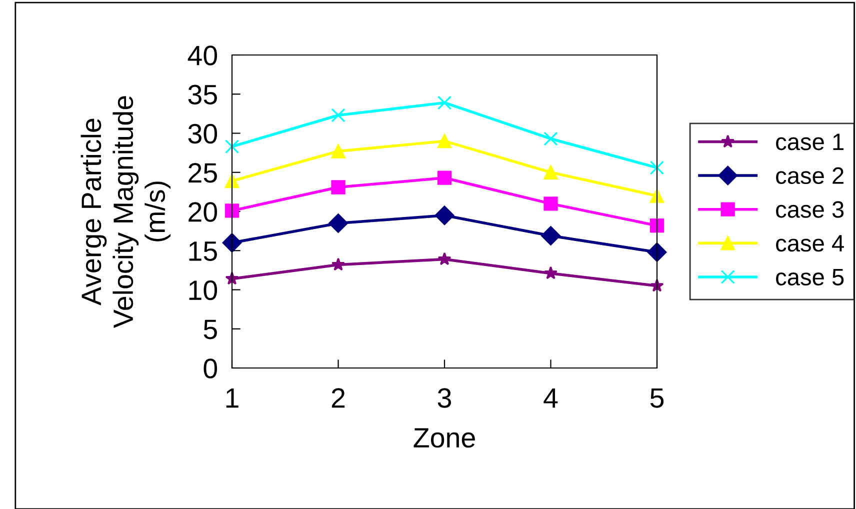  What do you see at coordinates (810, 142) in the screenshot?
I see `legend-label: case 1` at bounding box center [810, 142].